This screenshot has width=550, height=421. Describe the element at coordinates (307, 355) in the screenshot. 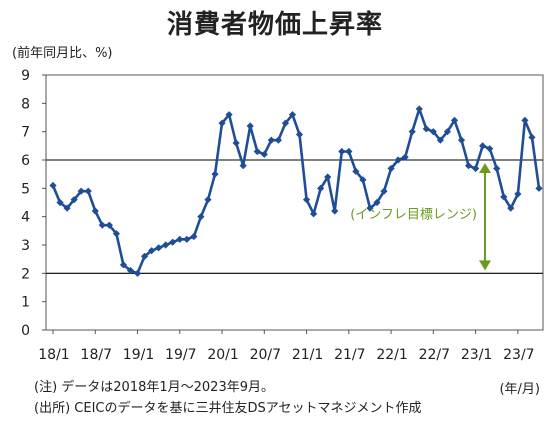

I see `x-tick-label: 21/1` at that location.